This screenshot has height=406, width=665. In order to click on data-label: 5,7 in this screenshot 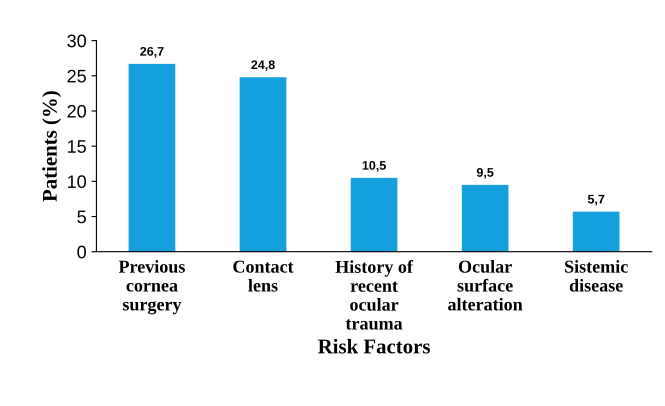, I will do `click(596, 200)`.